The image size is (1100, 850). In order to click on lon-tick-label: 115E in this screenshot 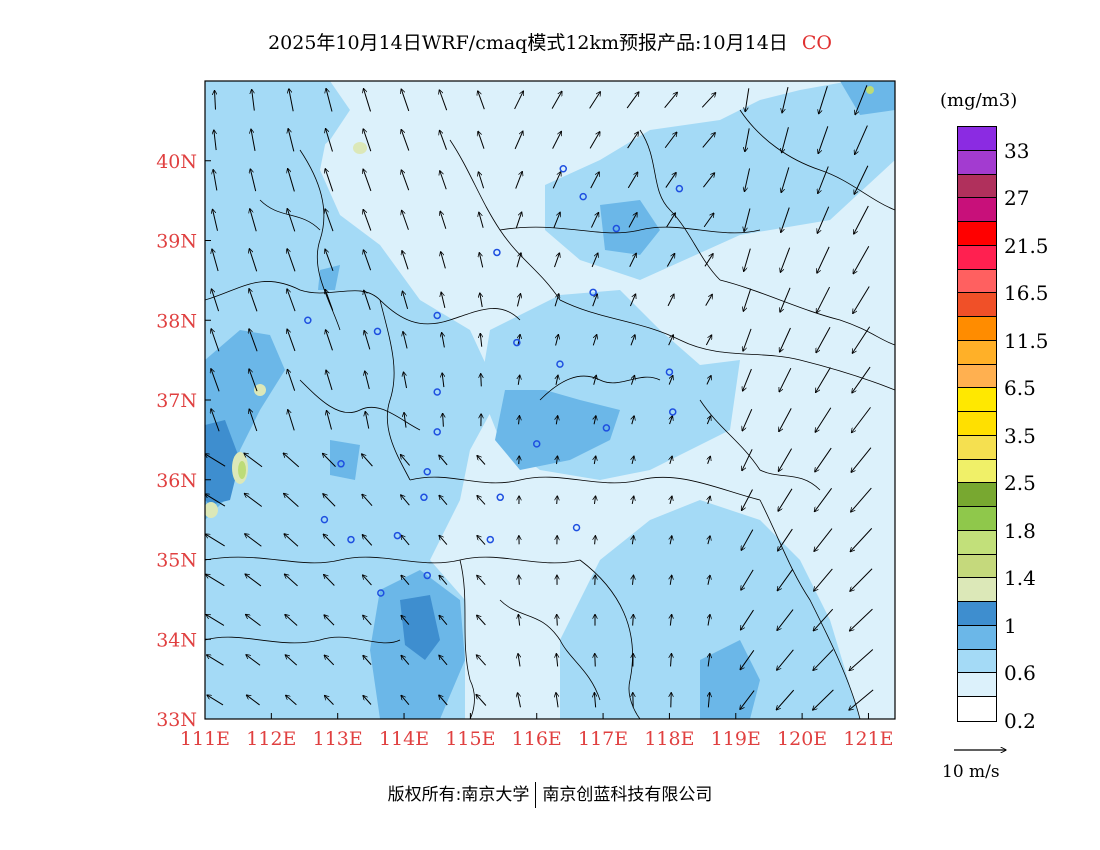, I will do `click(470, 739)`.